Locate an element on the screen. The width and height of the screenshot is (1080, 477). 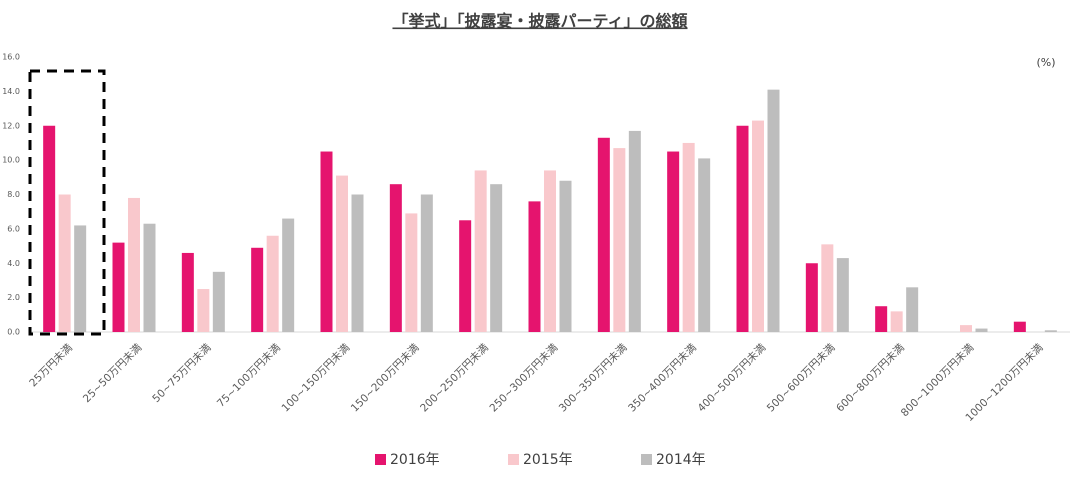
x-tick-label: 50~75万円未満 is located at coordinates (182, 373).